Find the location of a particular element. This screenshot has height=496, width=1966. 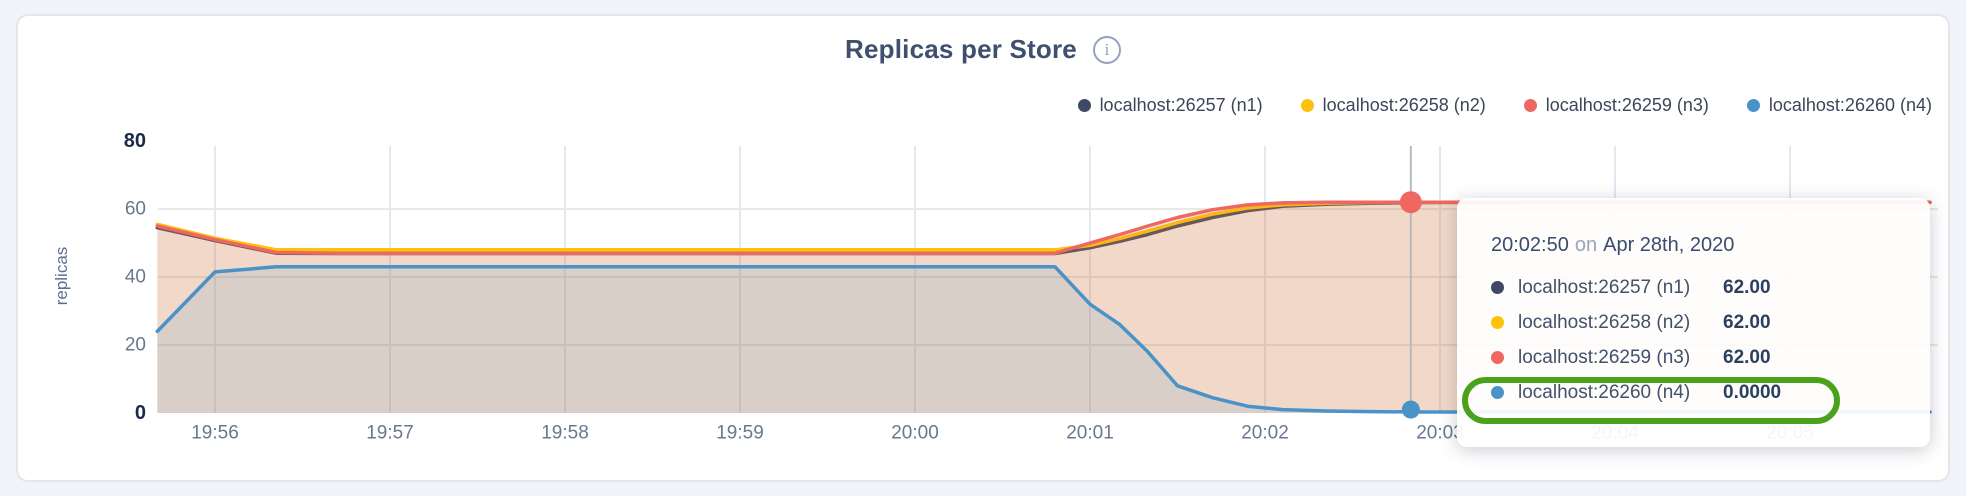

legend-item-n4: localhost:26260 (n4) is located at coordinates (1839, 105).